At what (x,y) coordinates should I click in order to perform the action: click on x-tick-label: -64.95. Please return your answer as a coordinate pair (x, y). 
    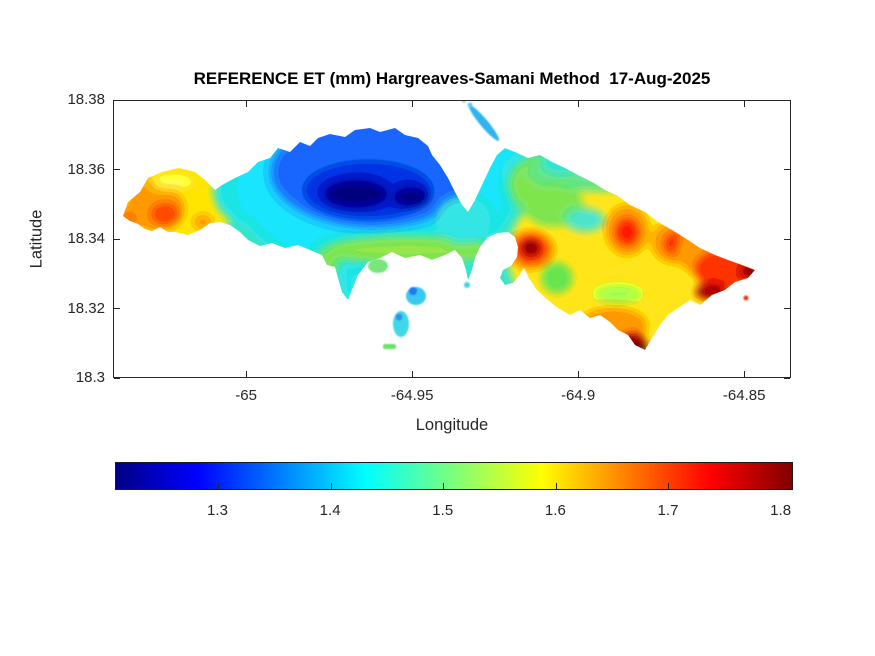
    Looking at the image, I should click on (412, 395).